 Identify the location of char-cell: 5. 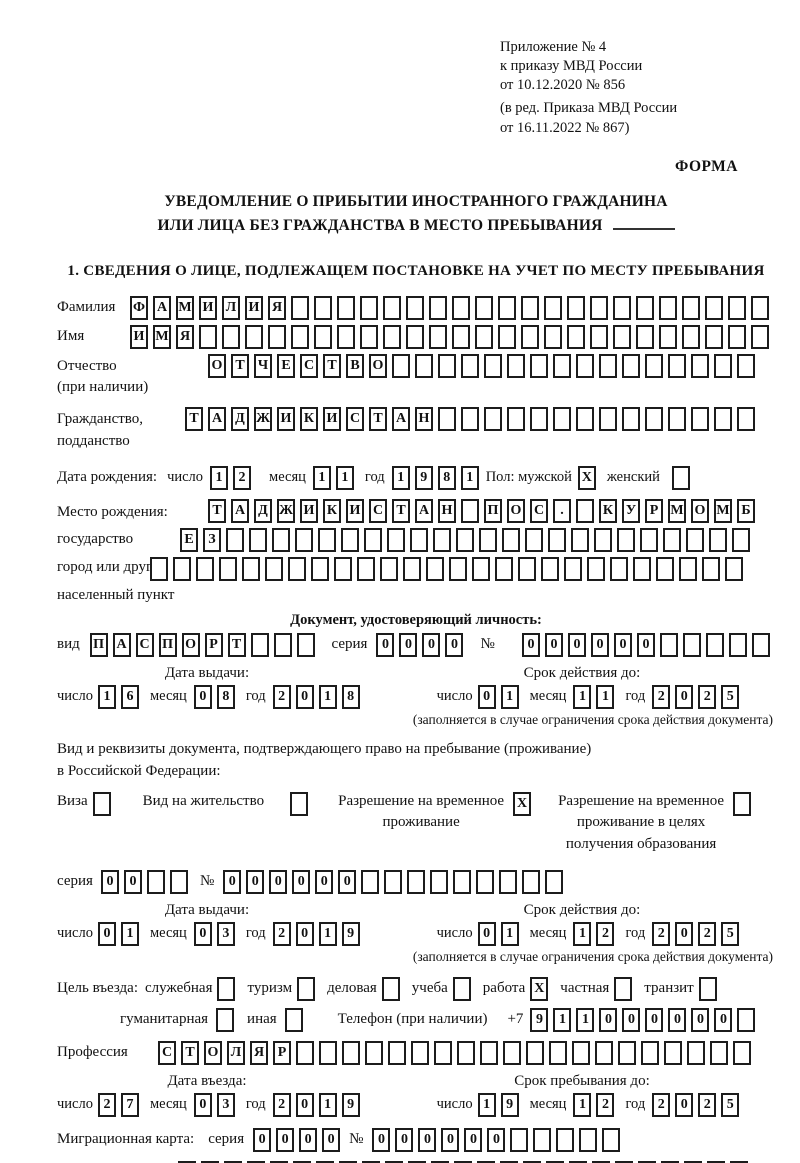
(730, 696).